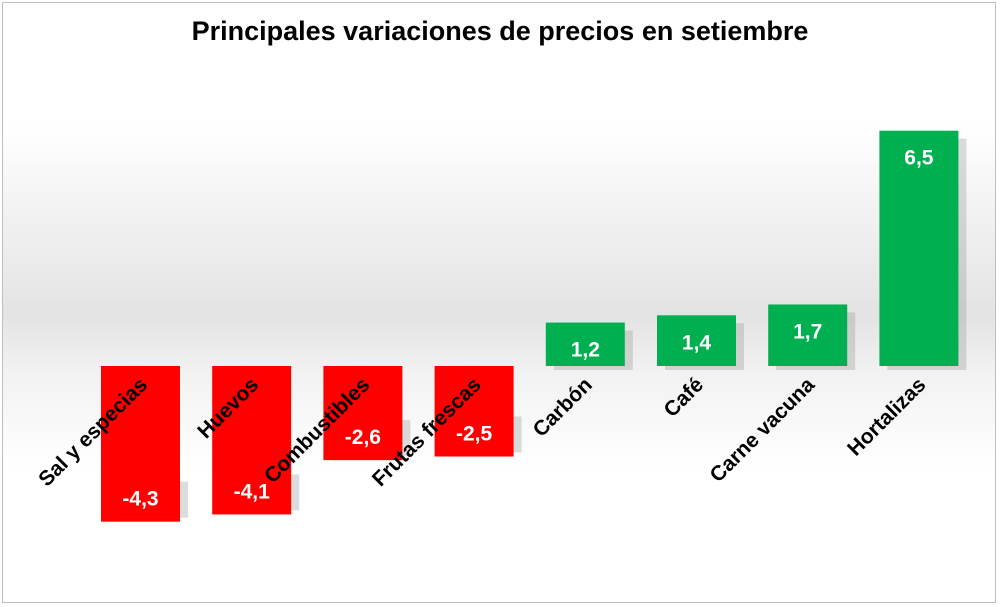 The image size is (1000, 607). Describe the element at coordinates (919, 158) in the screenshot. I see `data-label: 6,5` at that location.